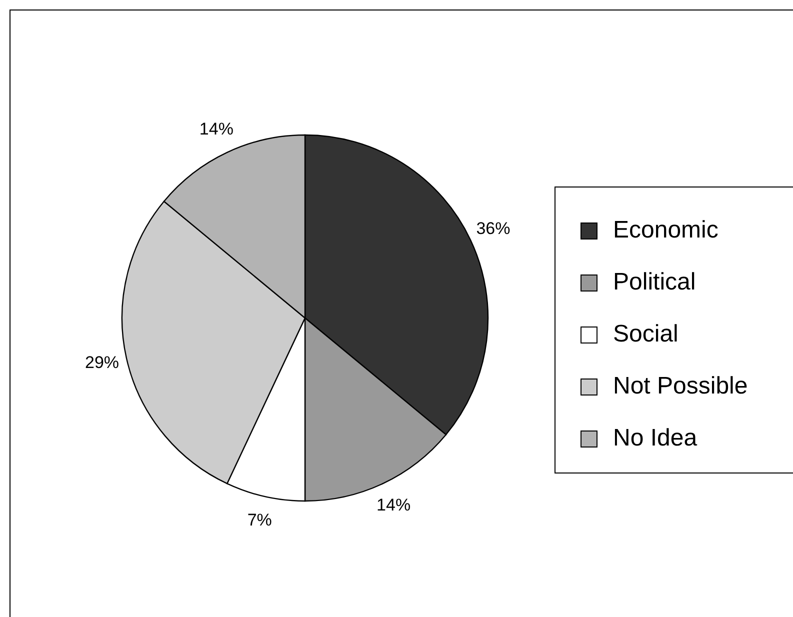  Describe the element at coordinates (102, 362) in the screenshot. I see `data-label: 29%` at that location.